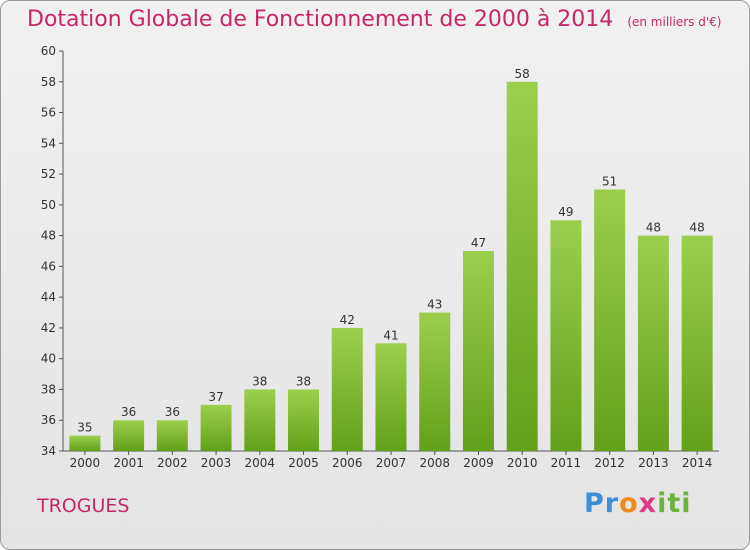  Describe the element at coordinates (216, 463) in the screenshot. I see `x-tick-label: 2003` at that location.